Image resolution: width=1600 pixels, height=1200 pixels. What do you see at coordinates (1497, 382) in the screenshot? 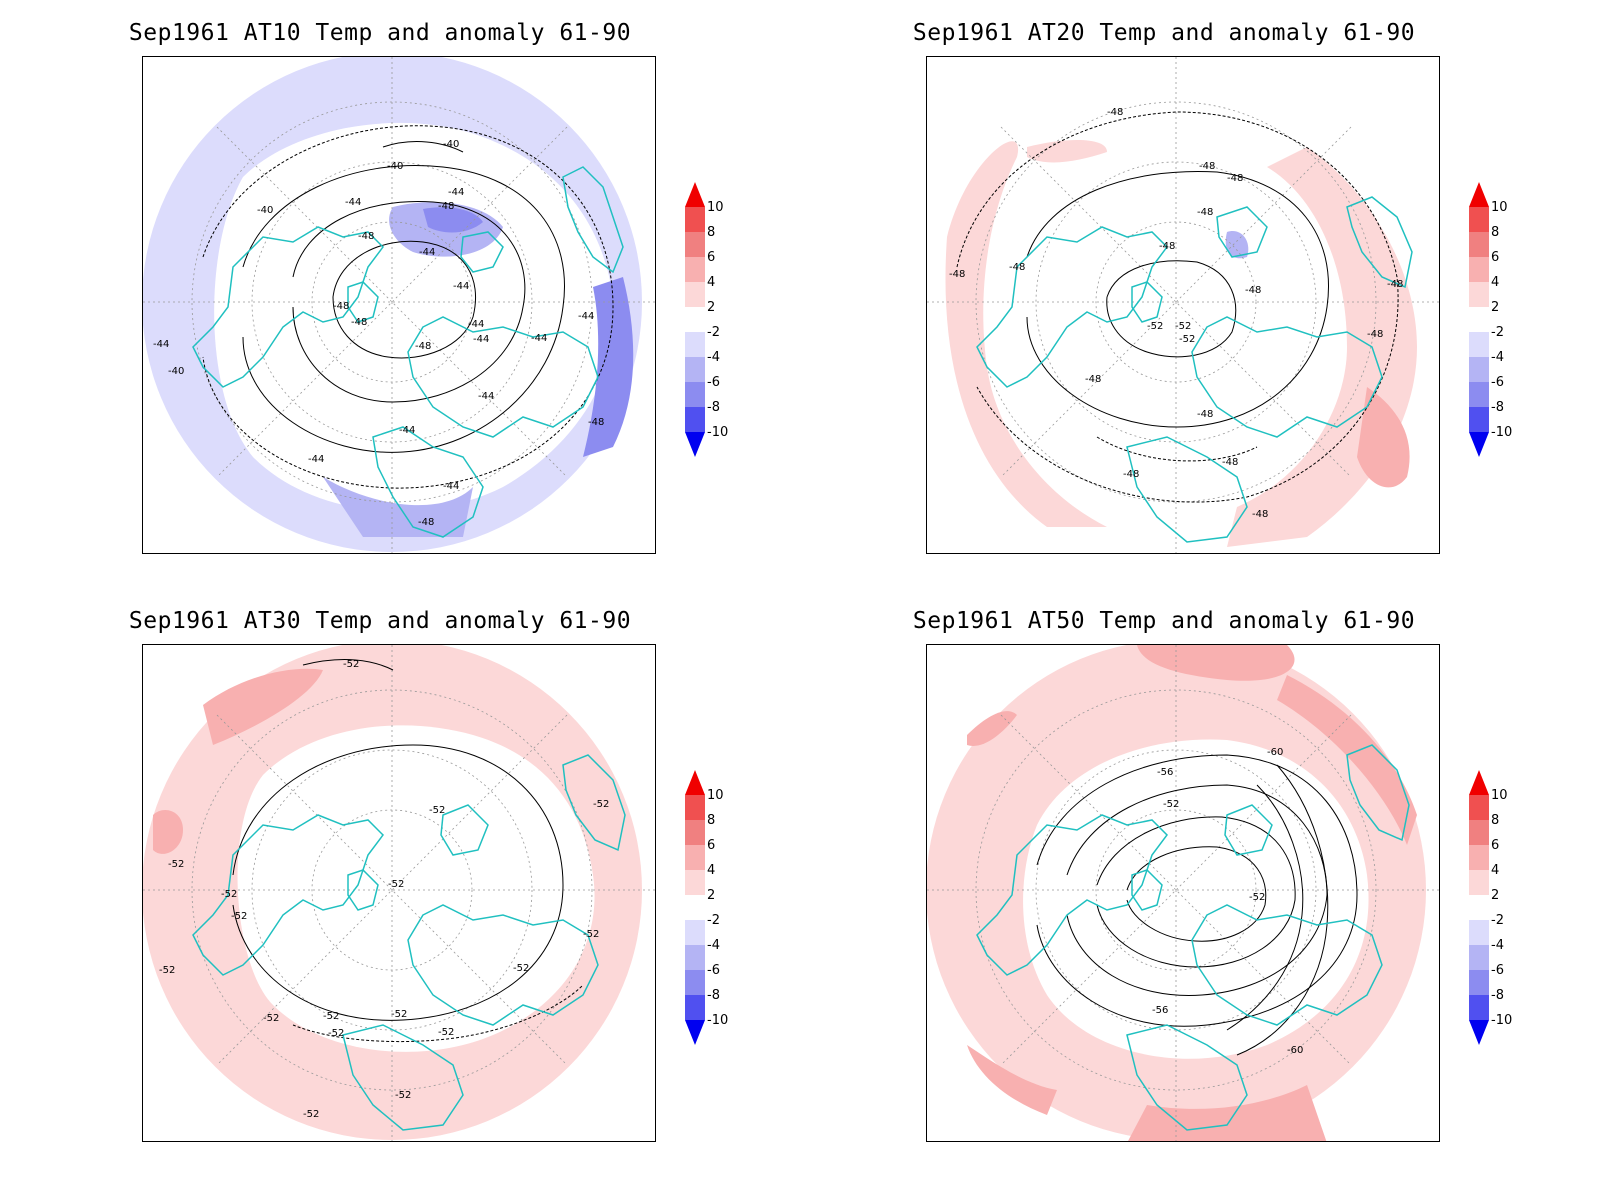
I see `colorbar-label: -6` at bounding box center [1497, 382].